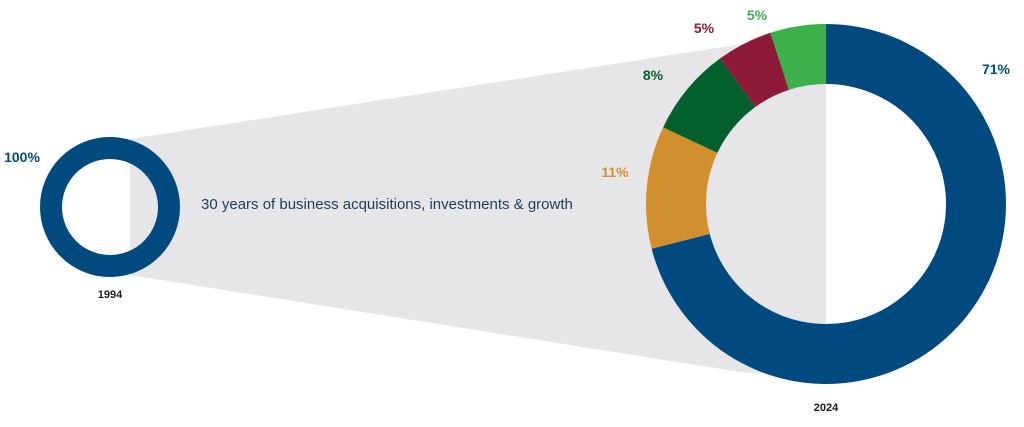  Describe the element at coordinates (615, 172) in the screenshot. I see `donut-2024-value-label-1: 11%` at that location.